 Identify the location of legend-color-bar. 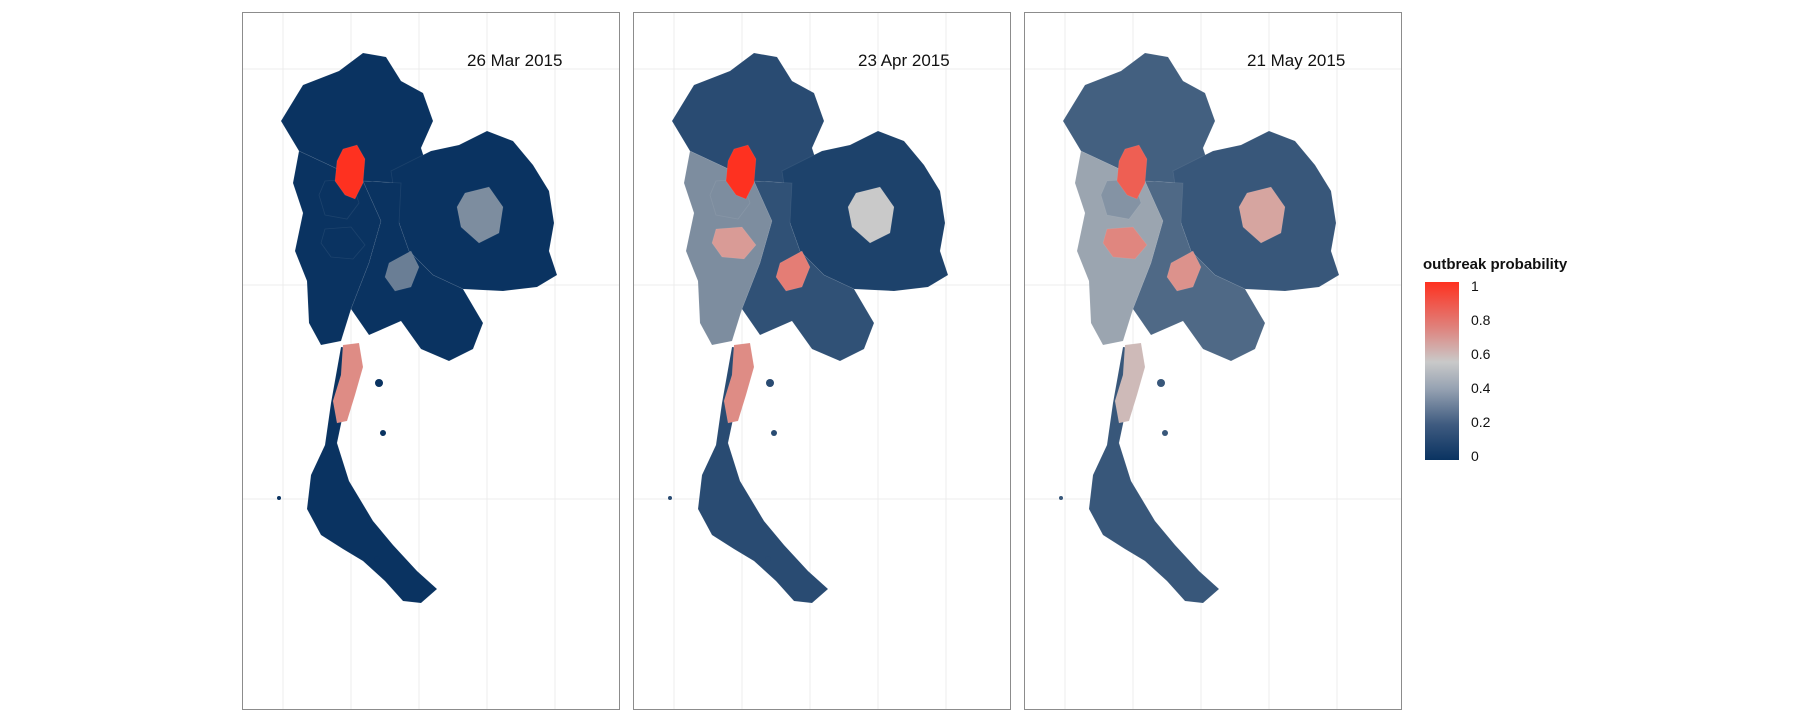
(1442, 371).